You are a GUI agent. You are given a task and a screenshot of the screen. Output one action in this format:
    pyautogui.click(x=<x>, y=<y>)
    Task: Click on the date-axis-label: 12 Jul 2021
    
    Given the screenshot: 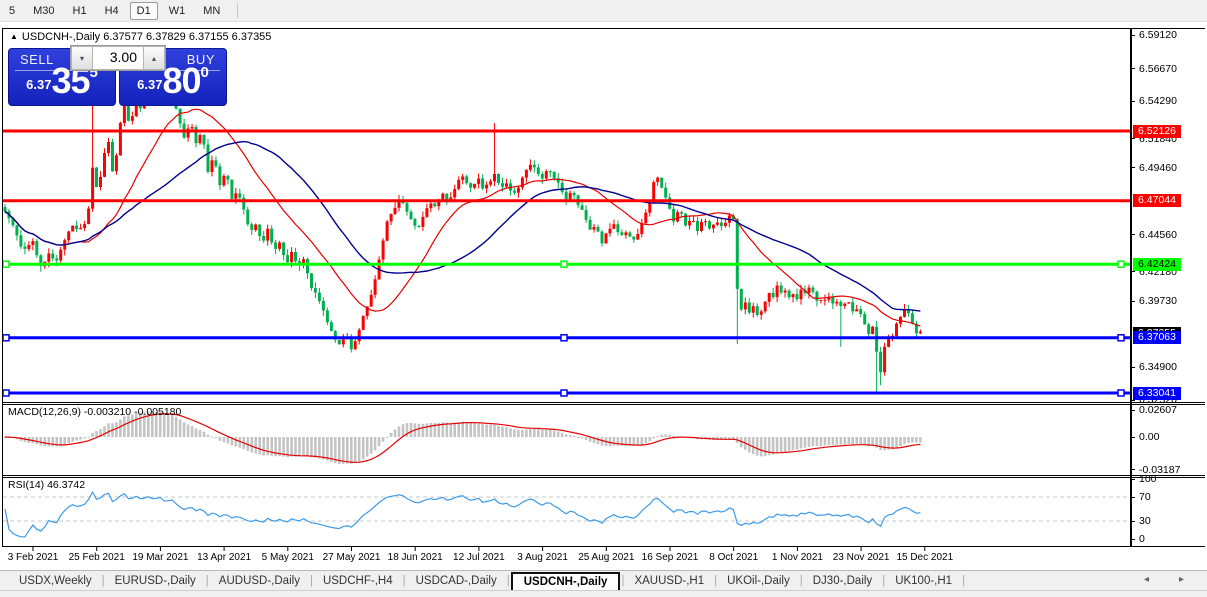 What is the action you would take?
    pyautogui.click(x=479, y=557)
    